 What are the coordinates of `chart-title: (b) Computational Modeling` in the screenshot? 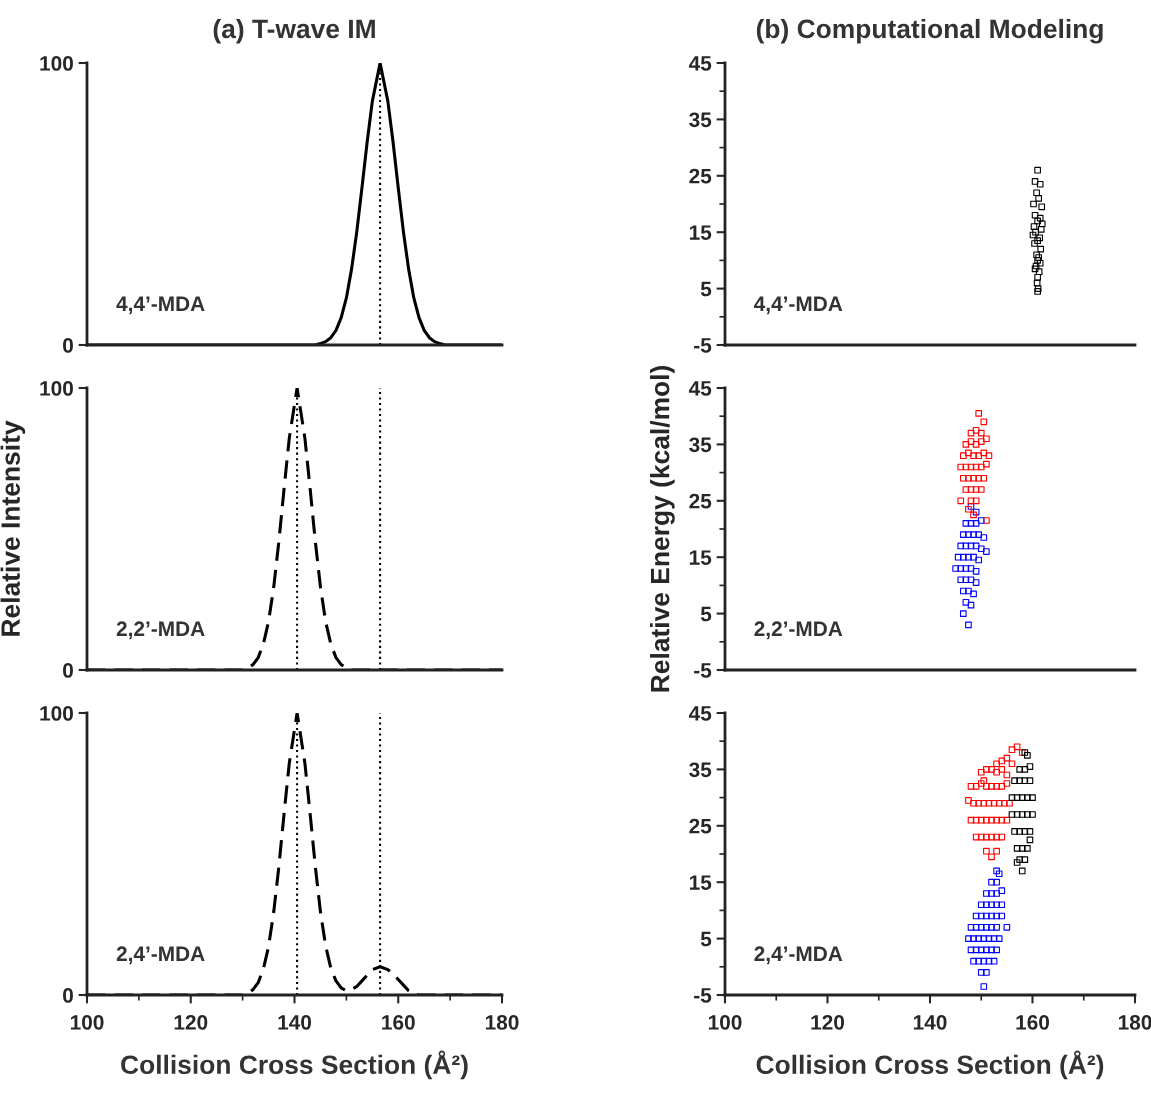 It's located at (929, 31).